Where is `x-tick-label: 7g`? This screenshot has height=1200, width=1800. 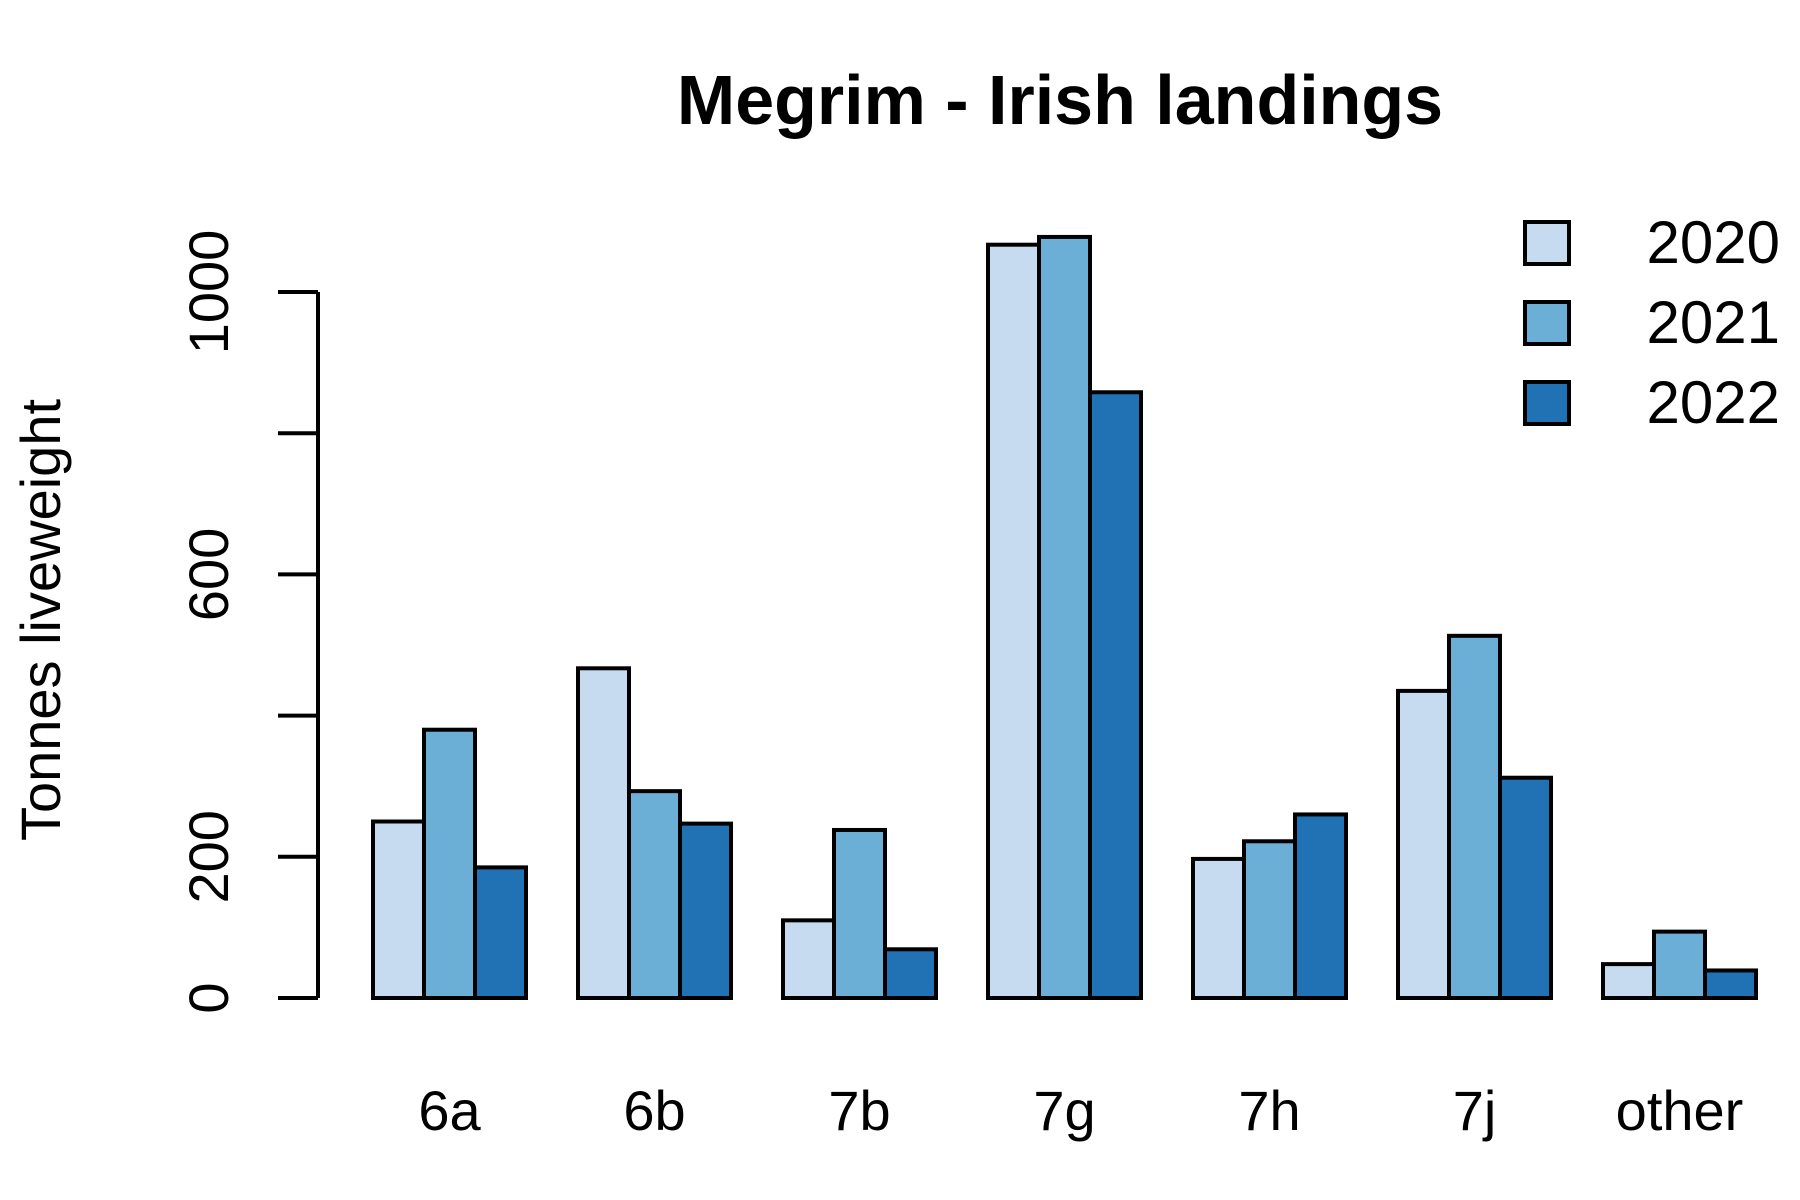 x-tick-label: 7g is located at coordinates (1064, 1110).